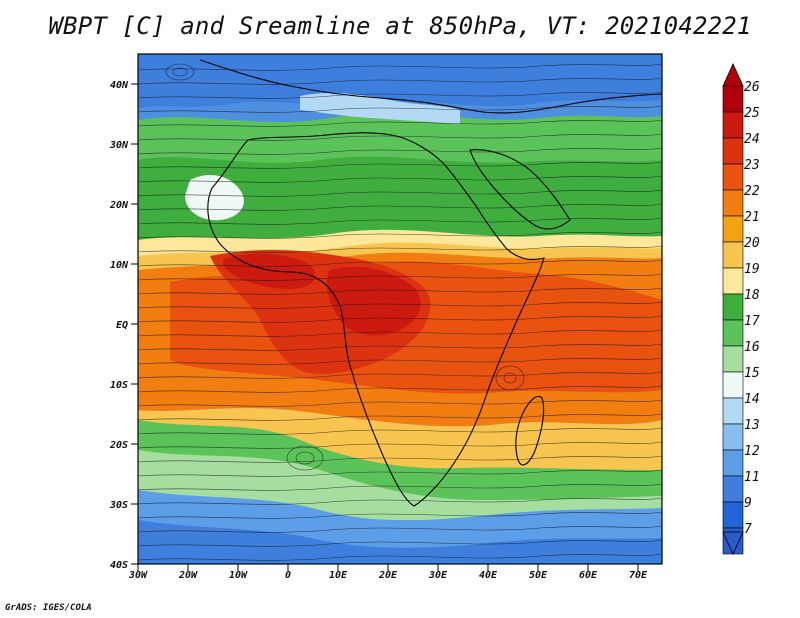 Image resolution: width=800 pixels, height=618 pixels. I want to click on colorbar-top-arrow, so click(733, 75).